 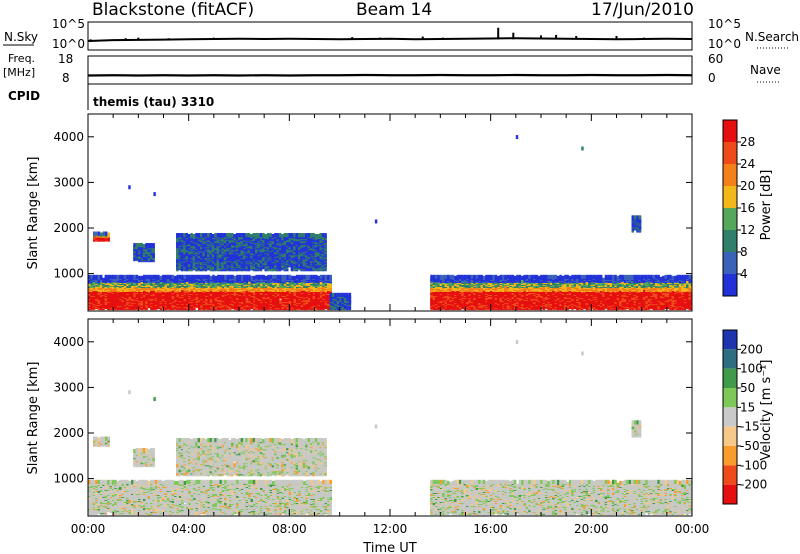 I want to click on freq-series, so click(x=390, y=75).